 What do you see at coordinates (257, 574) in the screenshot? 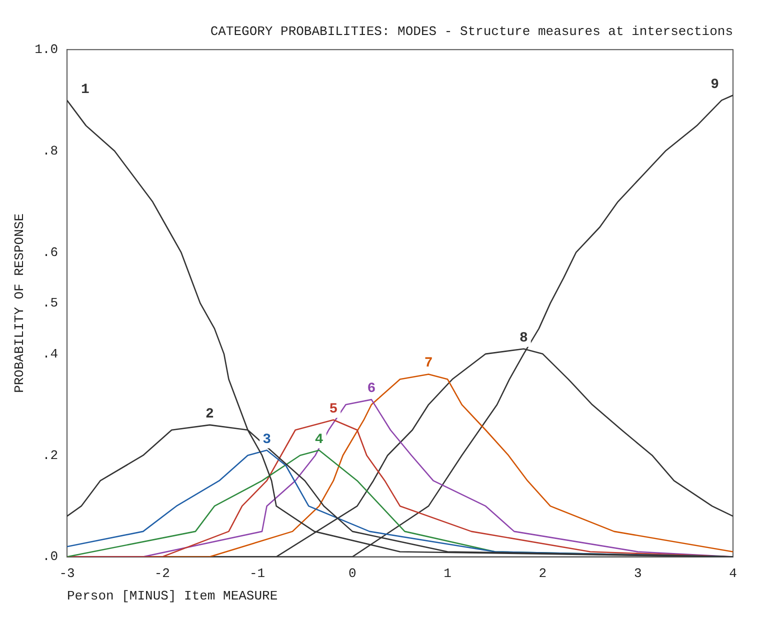
I see `x-tick-label: -1` at bounding box center [257, 574].